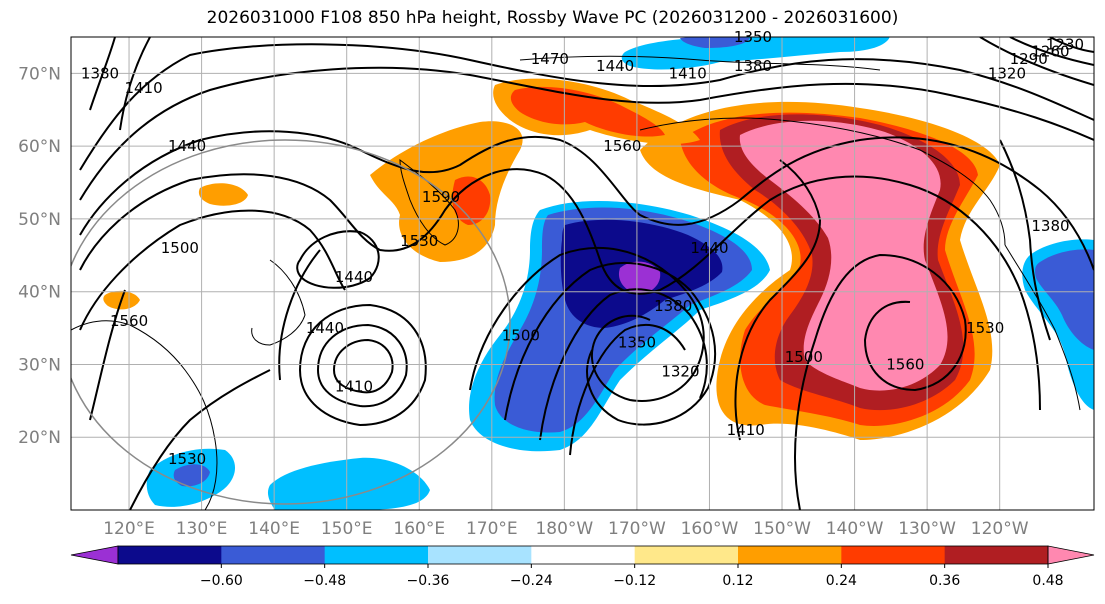  Describe the element at coordinates (944, 581) in the screenshot. I see `colorbar-tick-label: 0.36` at that location.